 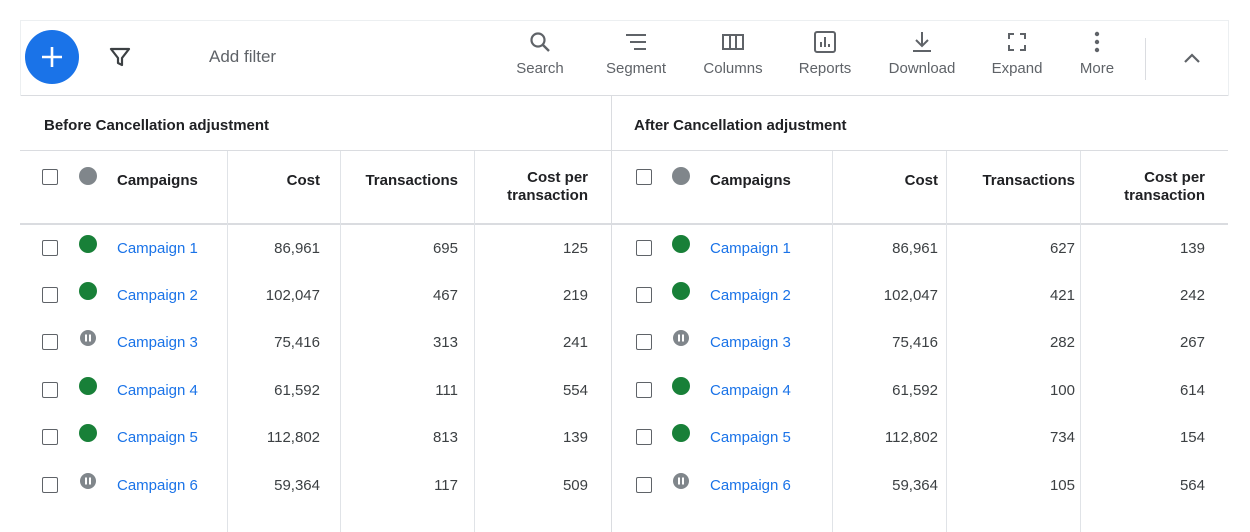 I want to click on toolbar-left-border, so click(x=20, y=58).